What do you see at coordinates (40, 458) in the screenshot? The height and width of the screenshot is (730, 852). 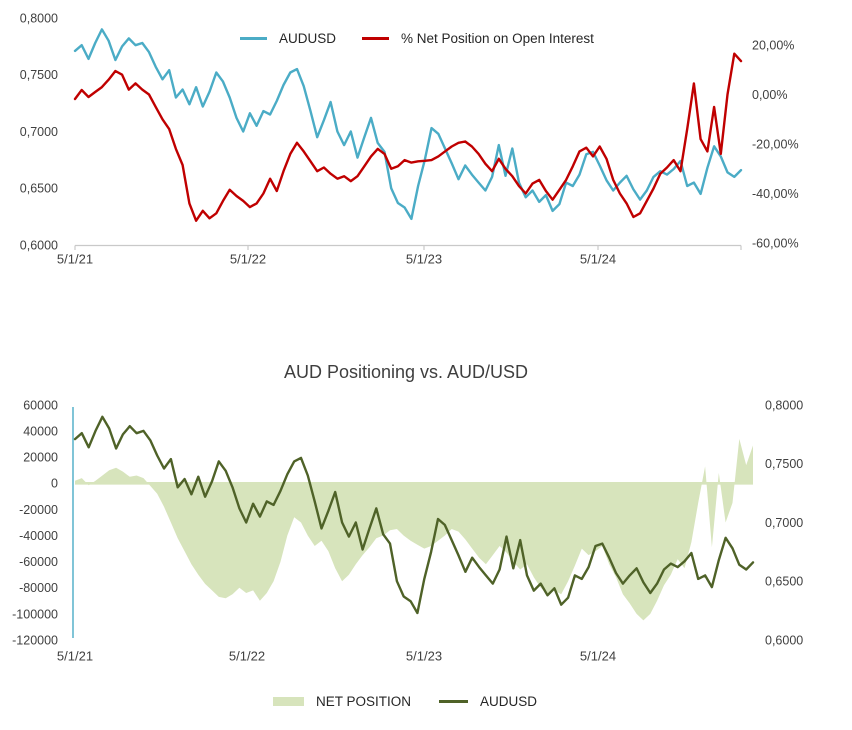 I see `left-axis-tick-label: 20000` at bounding box center [40, 458].